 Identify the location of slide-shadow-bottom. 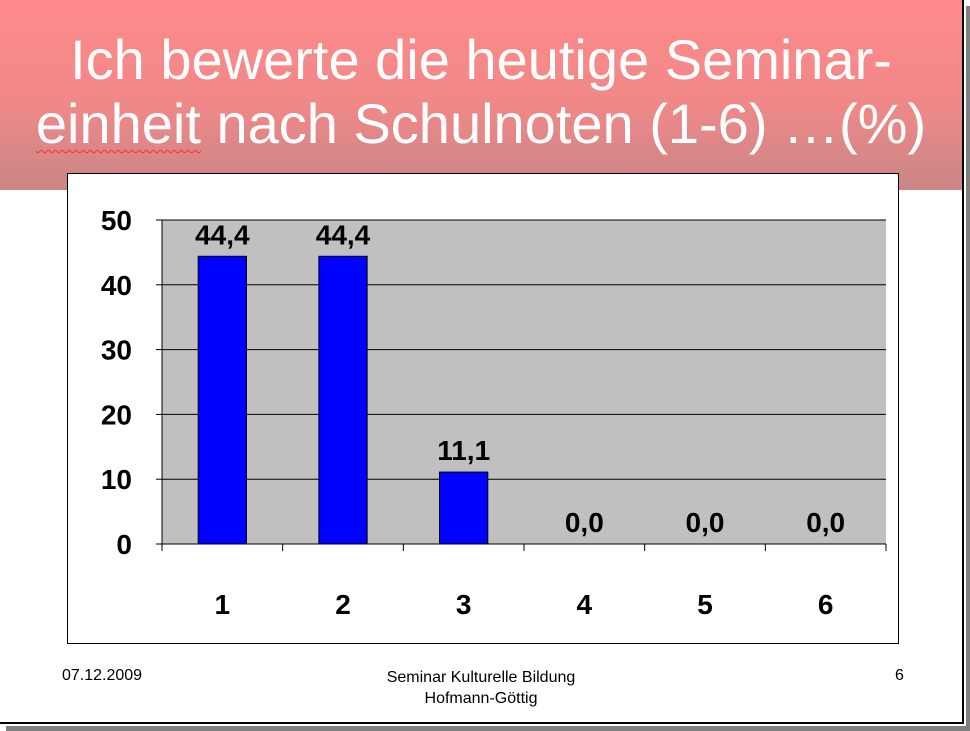
(488, 728).